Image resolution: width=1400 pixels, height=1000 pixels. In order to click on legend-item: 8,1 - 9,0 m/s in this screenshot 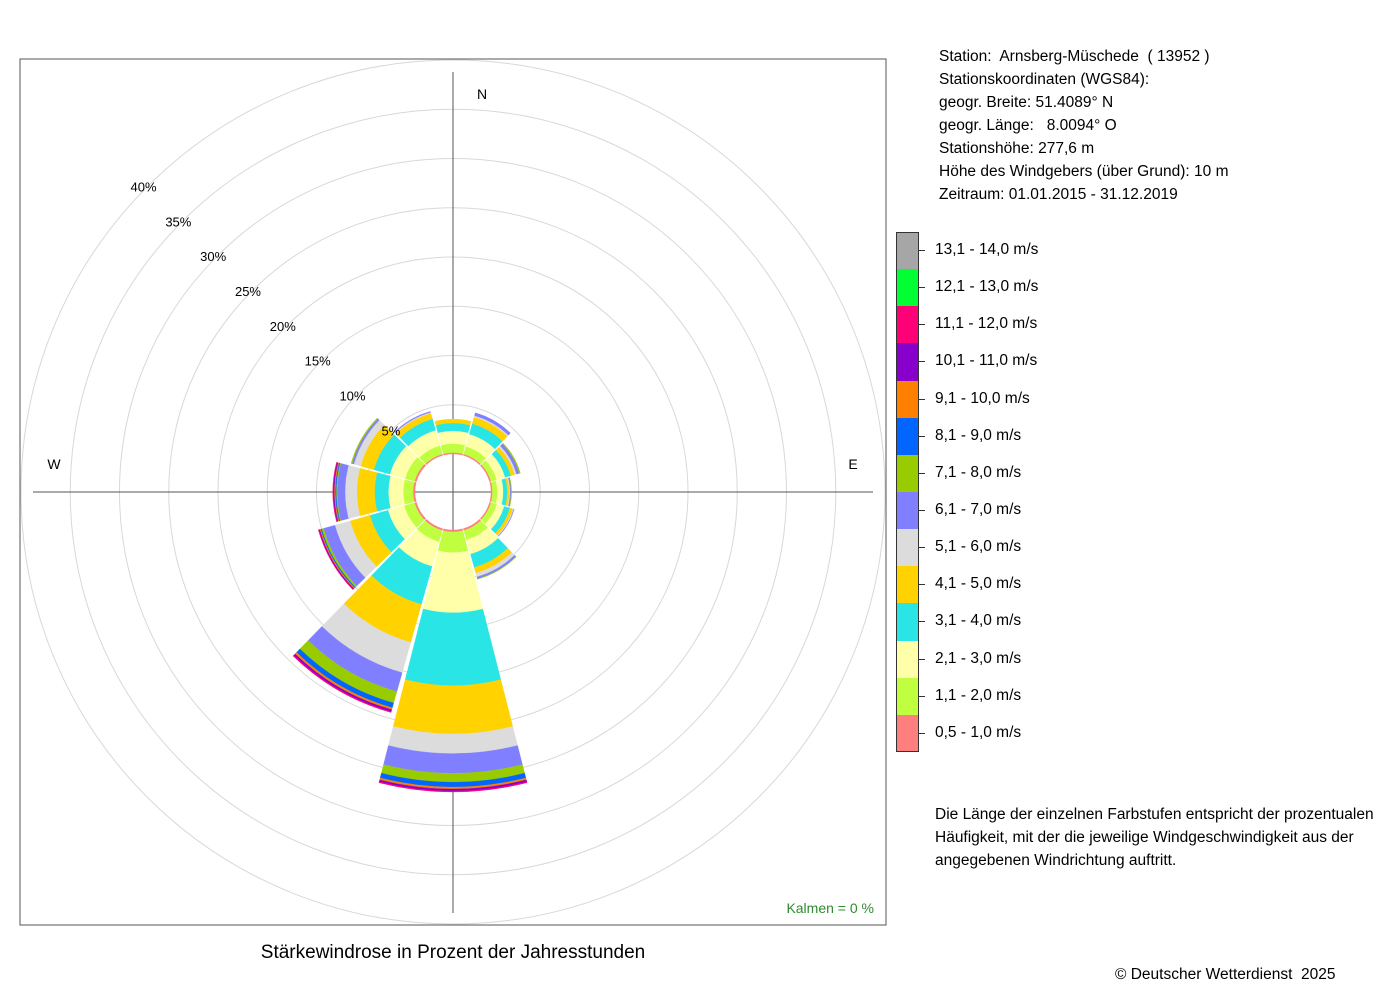, I will do `click(1046, 436)`.